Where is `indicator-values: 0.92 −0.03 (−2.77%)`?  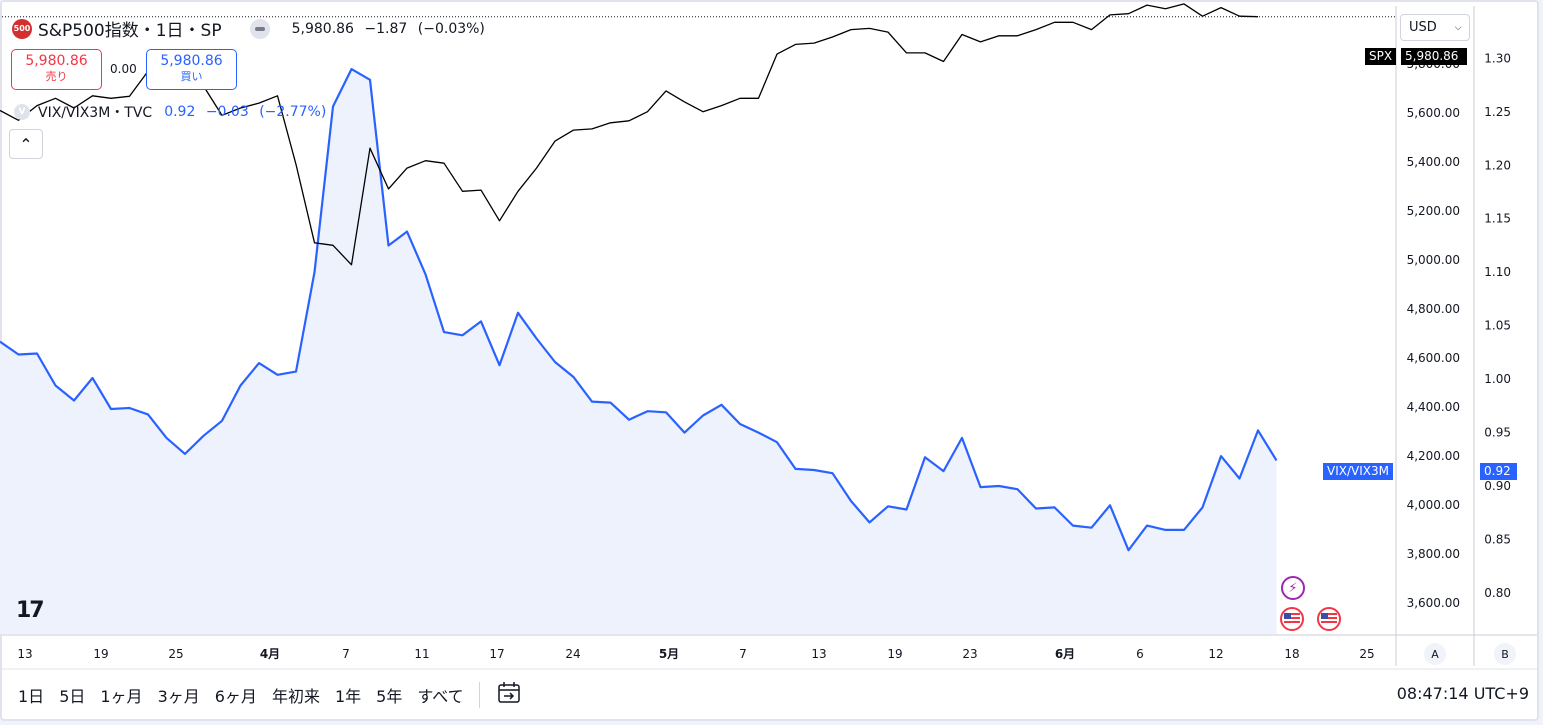 indicator-values: 0.92 −0.03 (−2.77%) is located at coordinates (248, 112).